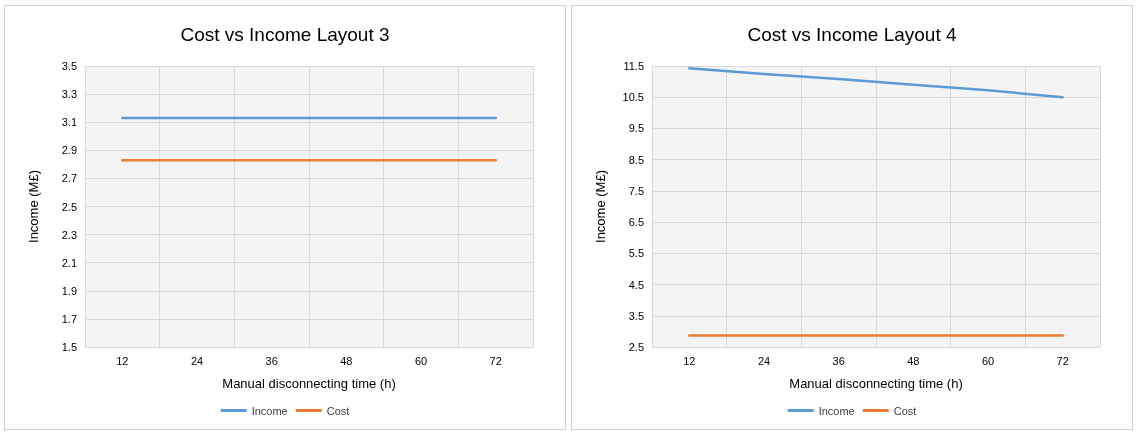  Describe the element at coordinates (69, 290) in the screenshot. I see `y-tick-label: 1.9` at that location.